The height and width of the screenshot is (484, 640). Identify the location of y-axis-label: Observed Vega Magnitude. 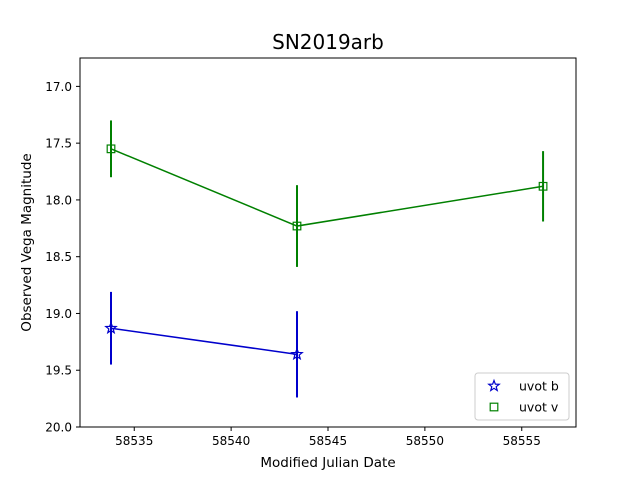
(27, 242).